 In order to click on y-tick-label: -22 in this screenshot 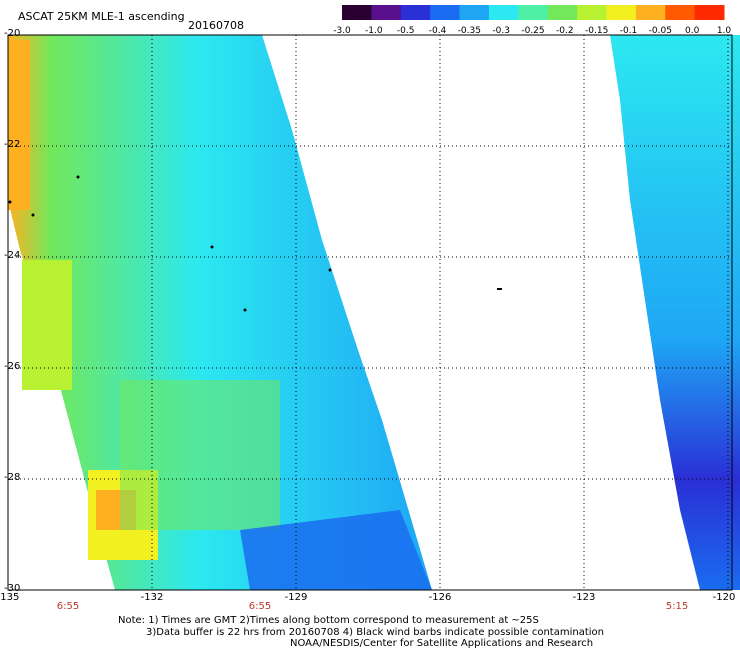, I will do `click(12, 144)`.